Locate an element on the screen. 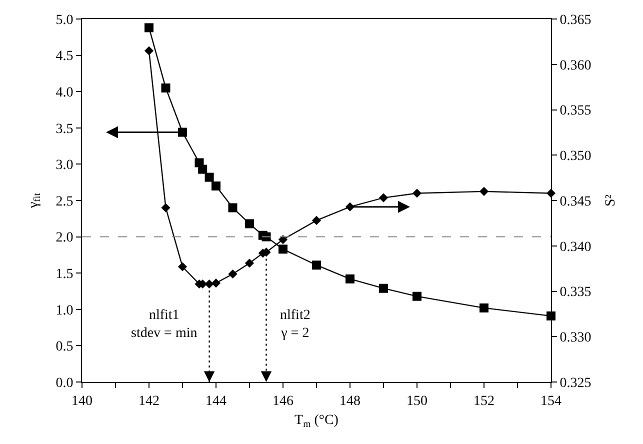 The width and height of the screenshot is (643, 444). y-tick-label: 2.5 is located at coordinates (65, 202).